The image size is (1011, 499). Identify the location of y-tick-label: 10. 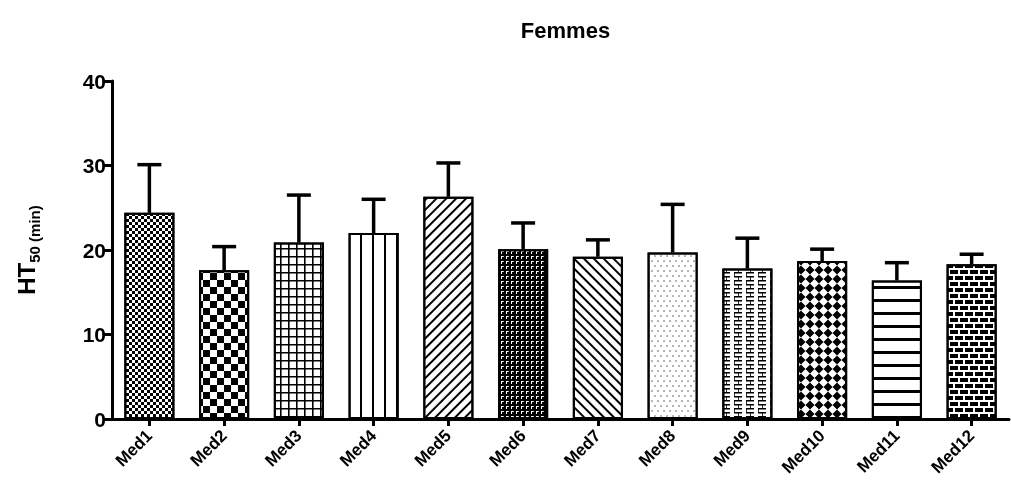
(94, 334).